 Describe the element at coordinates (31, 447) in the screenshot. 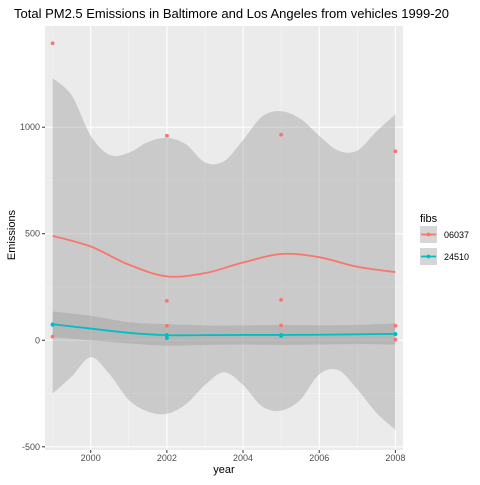

I see `y-tick-label: -500` at that location.